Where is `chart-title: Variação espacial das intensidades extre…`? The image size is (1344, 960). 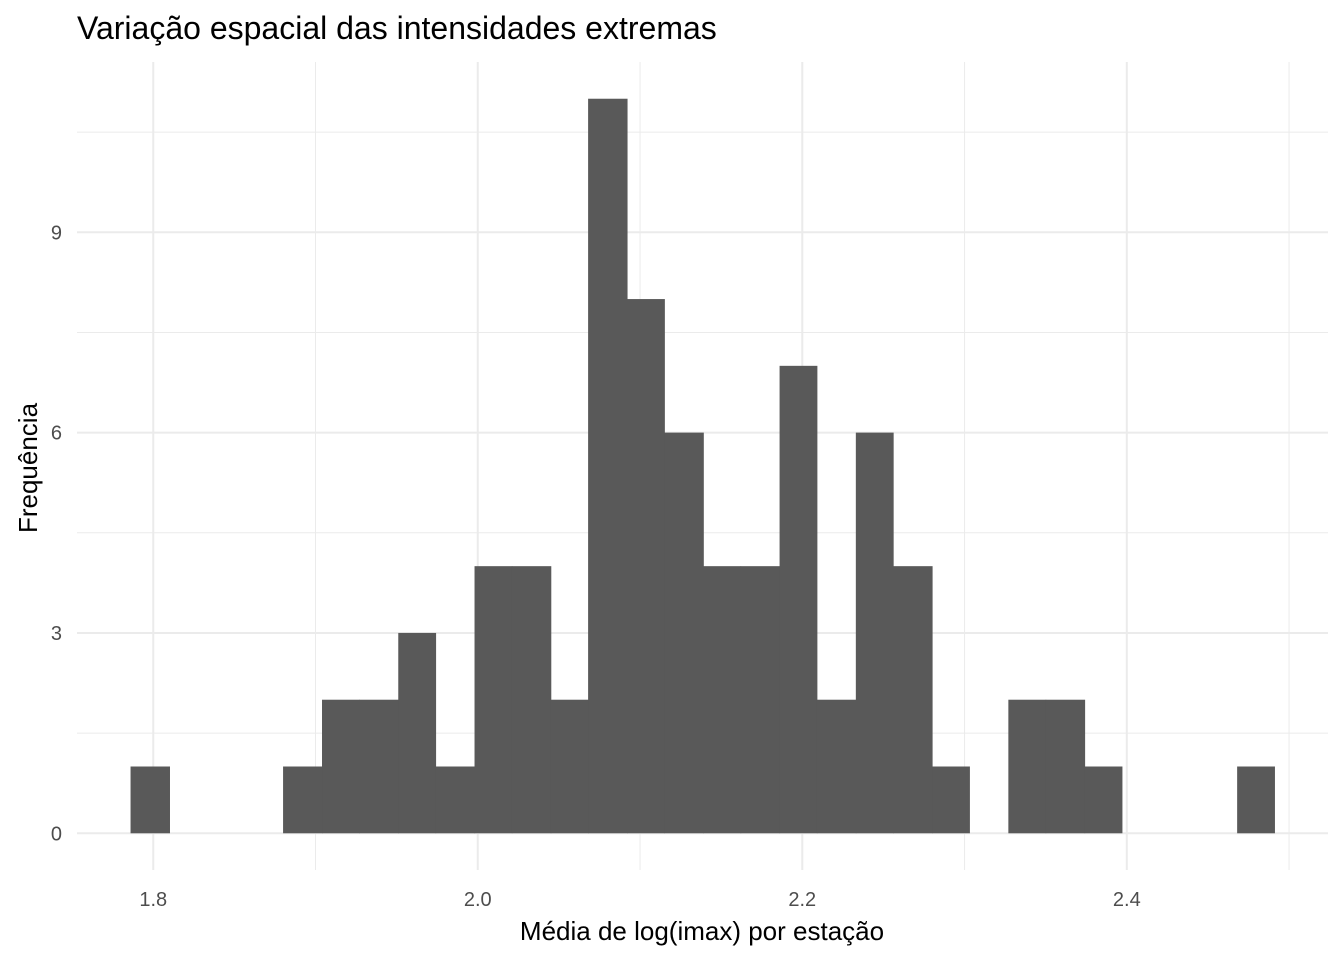 chart-title: Variação espacial das intensidades extre… is located at coordinates (397, 28).